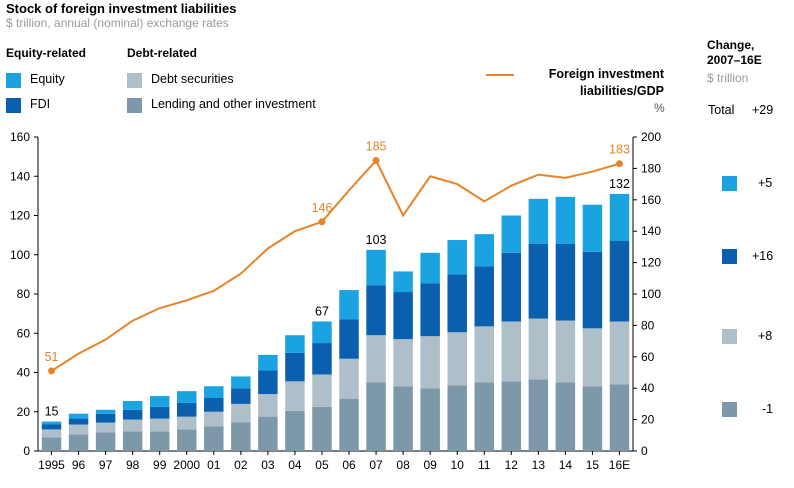 This screenshot has width=794, height=488. I want to click on change-value-equity: +5, so click(765, 183).